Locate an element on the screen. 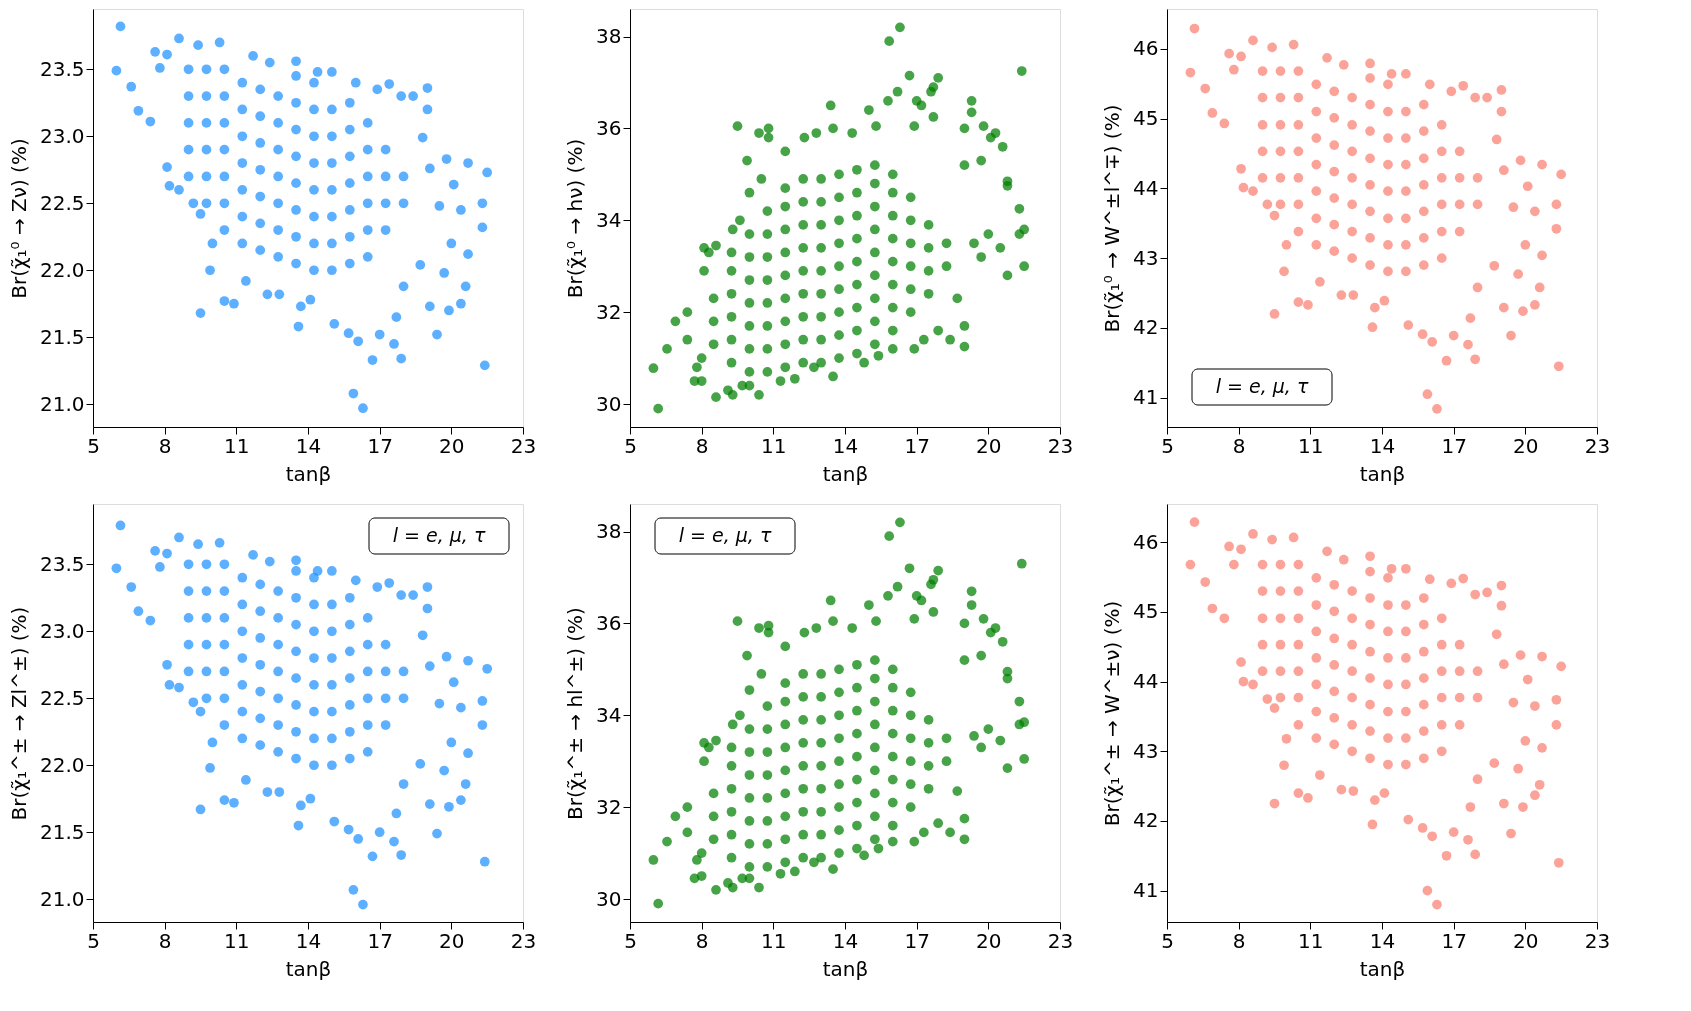  y-axis-title: Br(χ̃₁⁰ → Zν) (%) is located at coordinates (18, 218).